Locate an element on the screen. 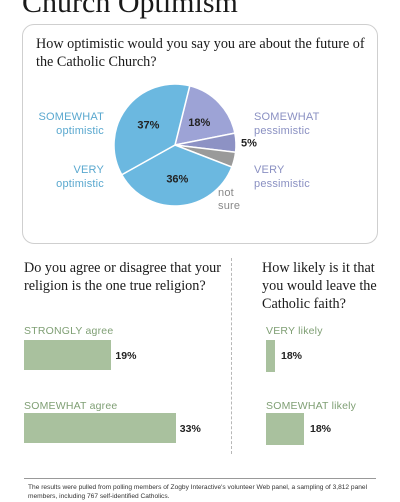 The height and width of the screenshot is (502, 400). footnote-rule is located at coordinates (200, 478).